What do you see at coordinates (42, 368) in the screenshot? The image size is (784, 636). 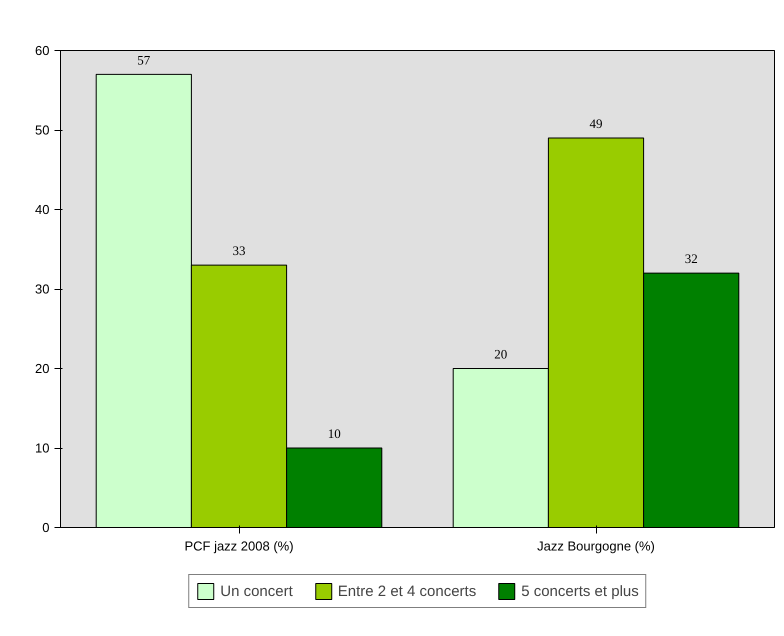 I see `y-tick-label: 20` at bounding box center [42, 368].